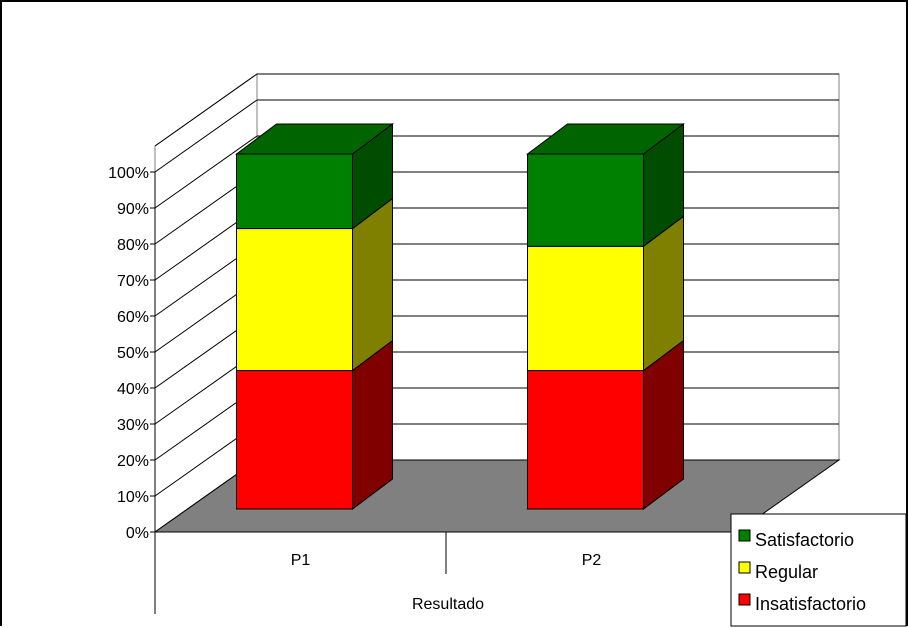 This screenshot has width=908, height=628. I want to click on legend-box, so click(818, 570).